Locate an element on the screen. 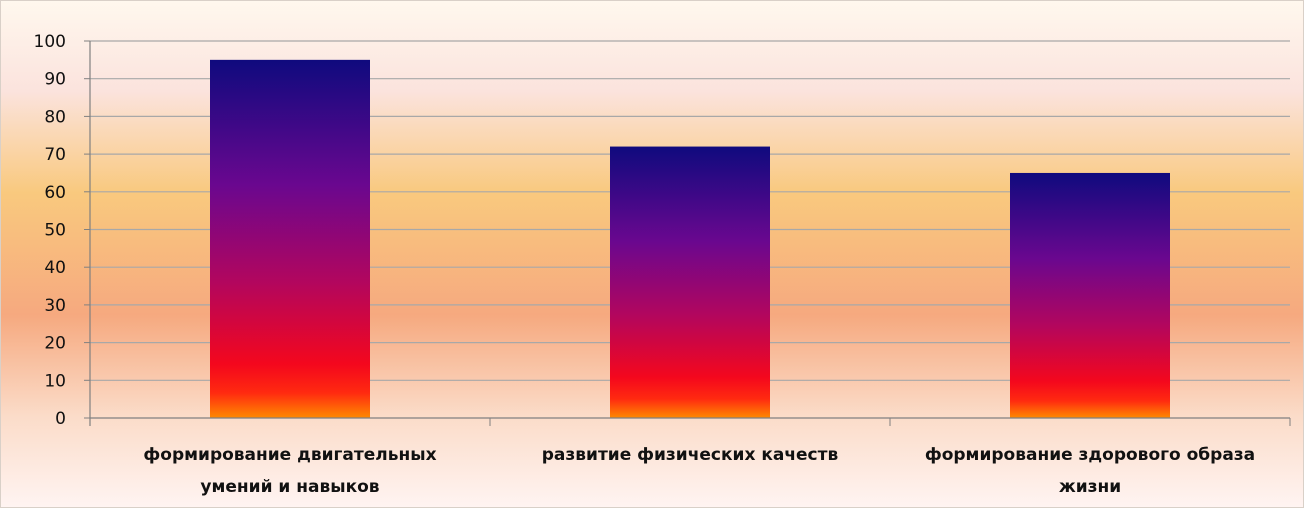 This screenshot has width=1304, height=508. x-category-label-line: умений и навыков is located at coordinates (289, 487).